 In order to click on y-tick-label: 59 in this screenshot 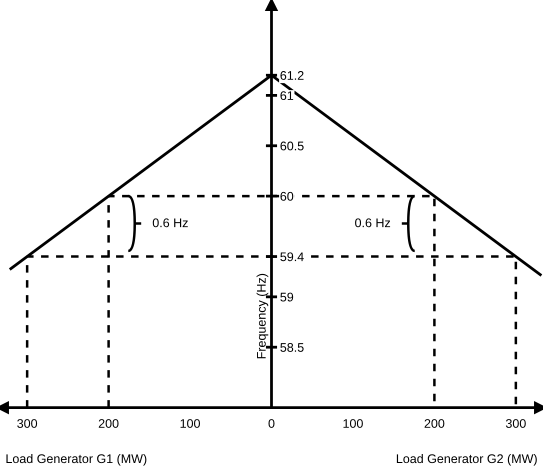, I will do `click(287, 297)`.